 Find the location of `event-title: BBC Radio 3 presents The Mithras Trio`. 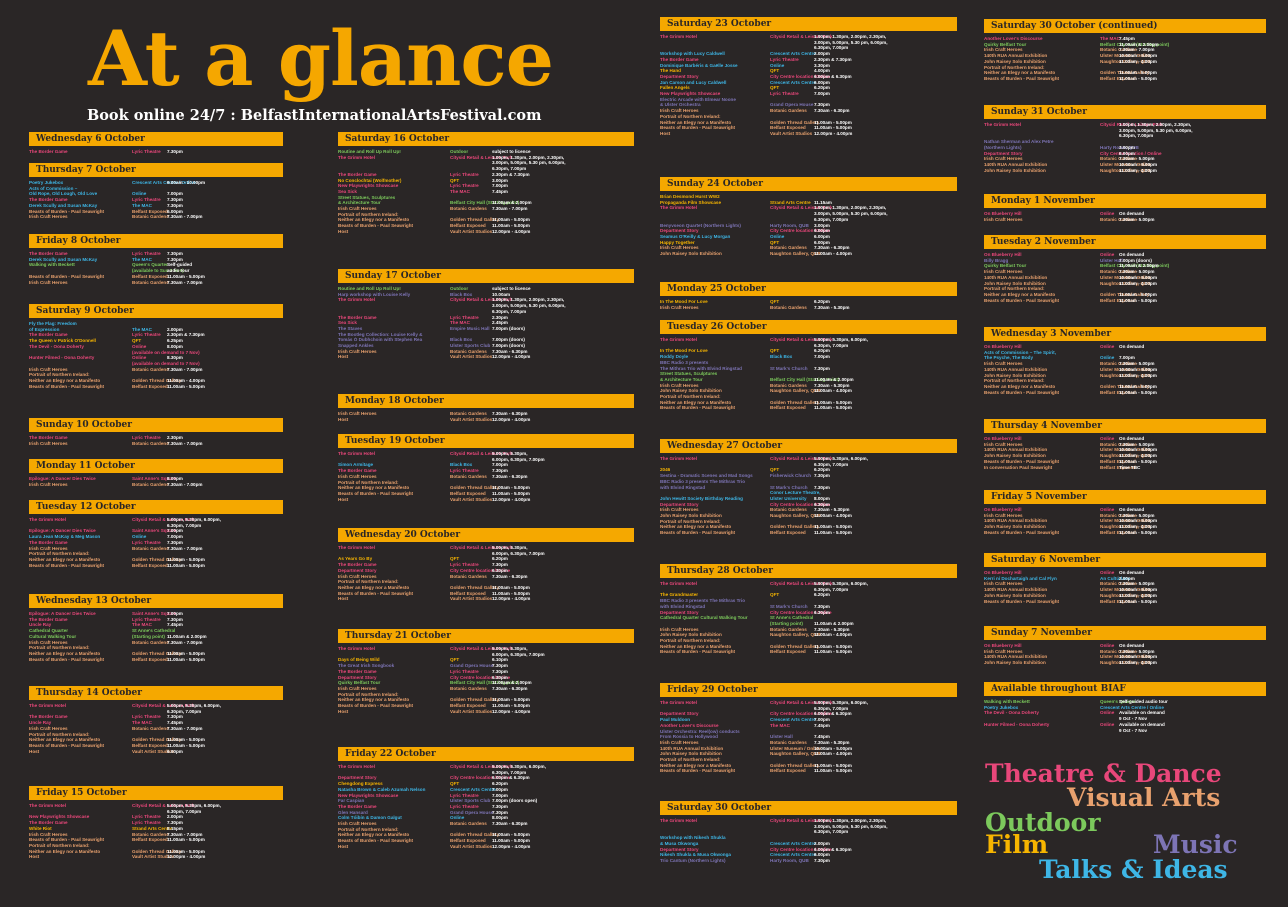

event-title: BBC Radio 3 presents The Mithras Trio is located at coordinates (702, 481).